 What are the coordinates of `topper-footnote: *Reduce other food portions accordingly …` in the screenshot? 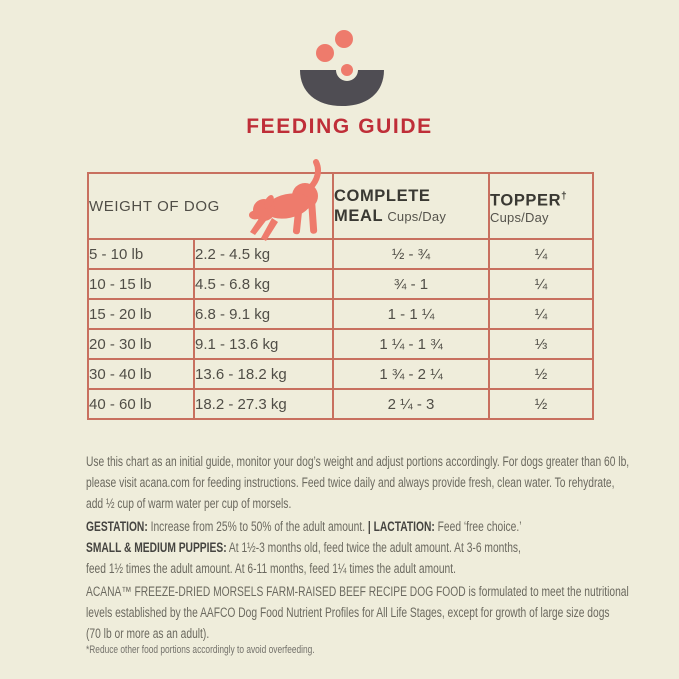 It's located at (200, 650).